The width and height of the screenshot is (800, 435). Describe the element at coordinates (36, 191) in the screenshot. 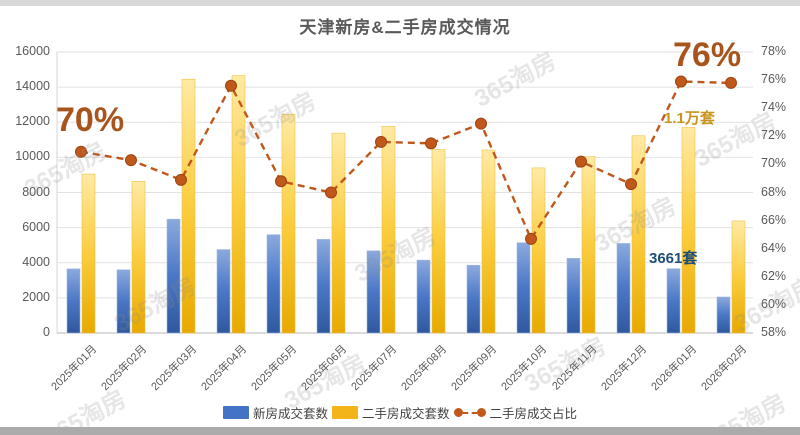

I see `left-axis-tick: 8000` at that location.